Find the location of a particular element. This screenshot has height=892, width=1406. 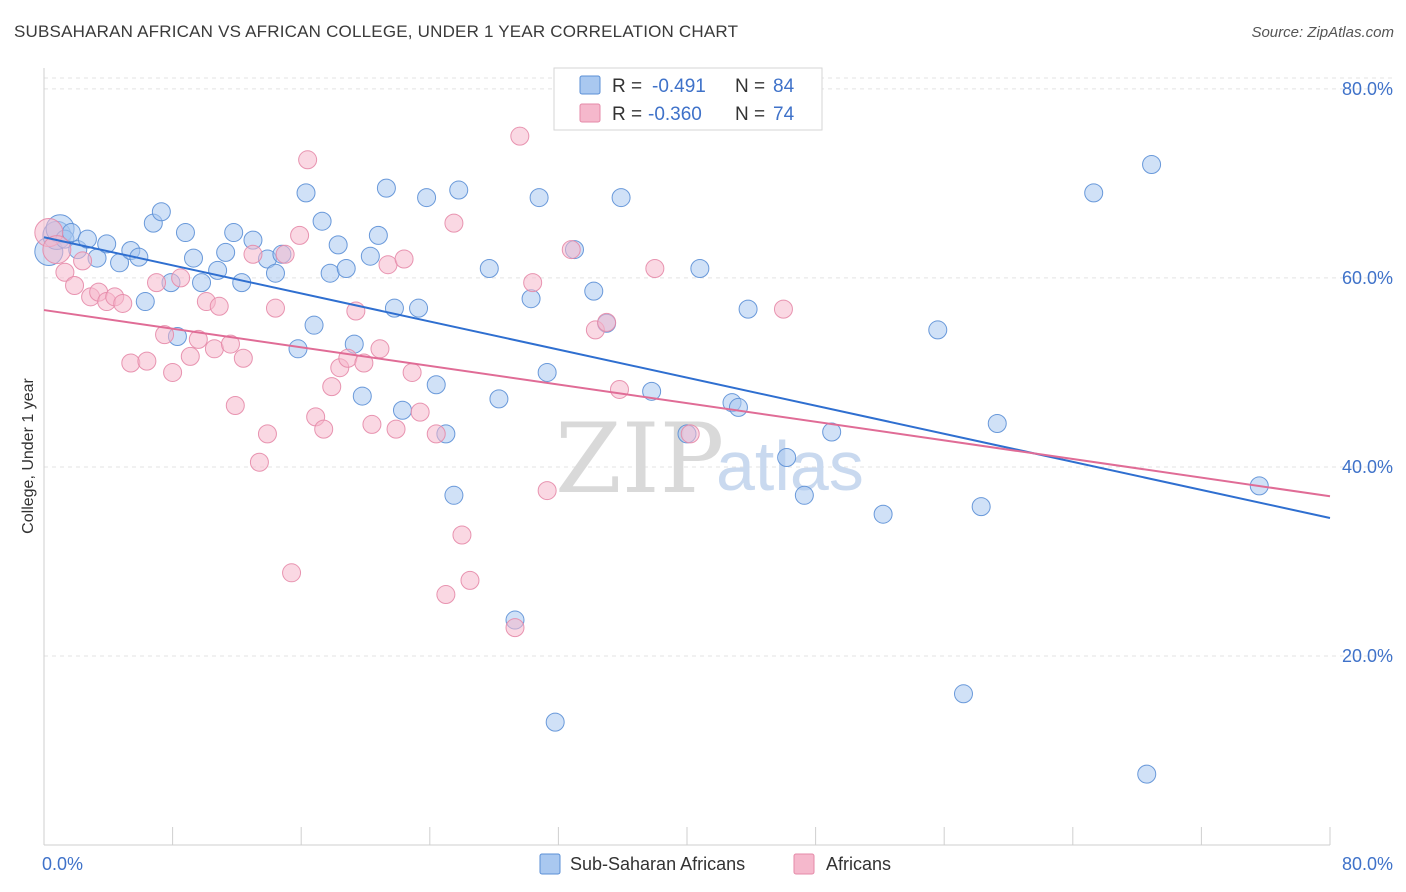

legend-r-label-2: R = is located at coordinates (627, 114).